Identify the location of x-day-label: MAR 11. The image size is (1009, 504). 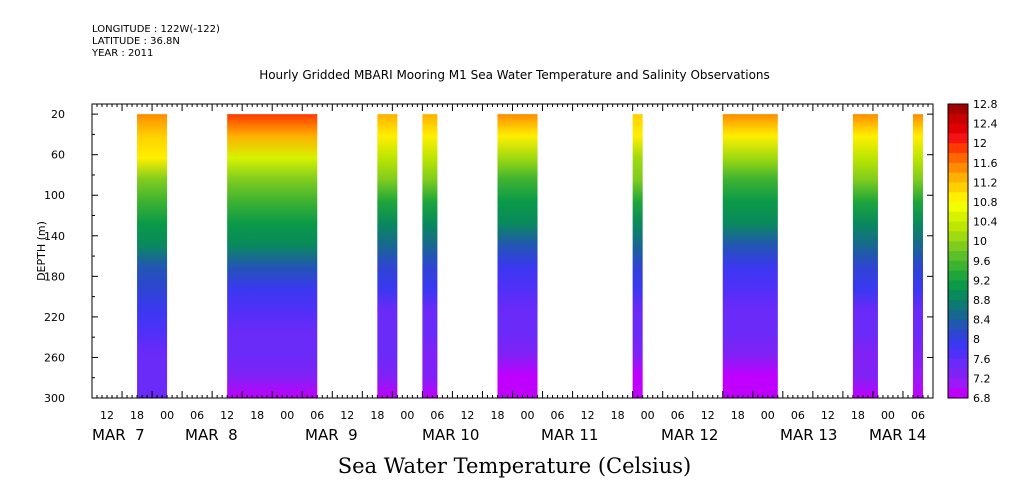
(569, 435).